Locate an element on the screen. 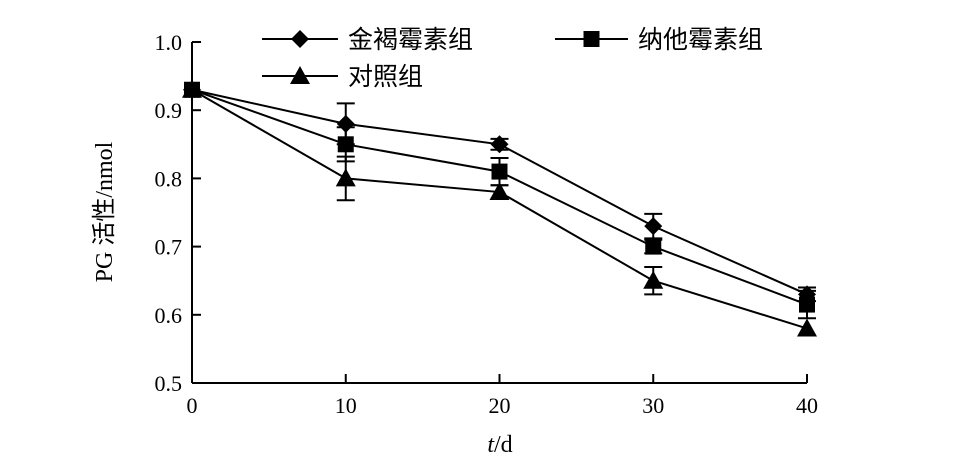 The image size is (957, 460). legend-item: 对照组 is located at coordinates (342, 76).